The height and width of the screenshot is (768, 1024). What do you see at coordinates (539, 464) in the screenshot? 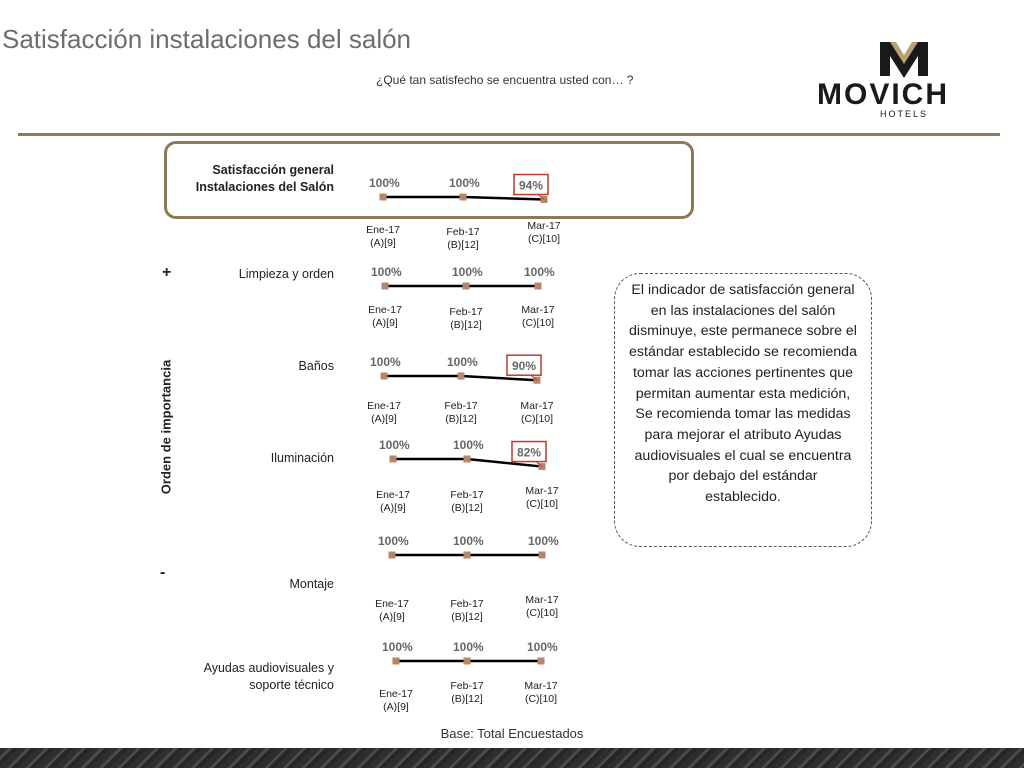
I see `highlight-leader` at bounding box center [539, 464].